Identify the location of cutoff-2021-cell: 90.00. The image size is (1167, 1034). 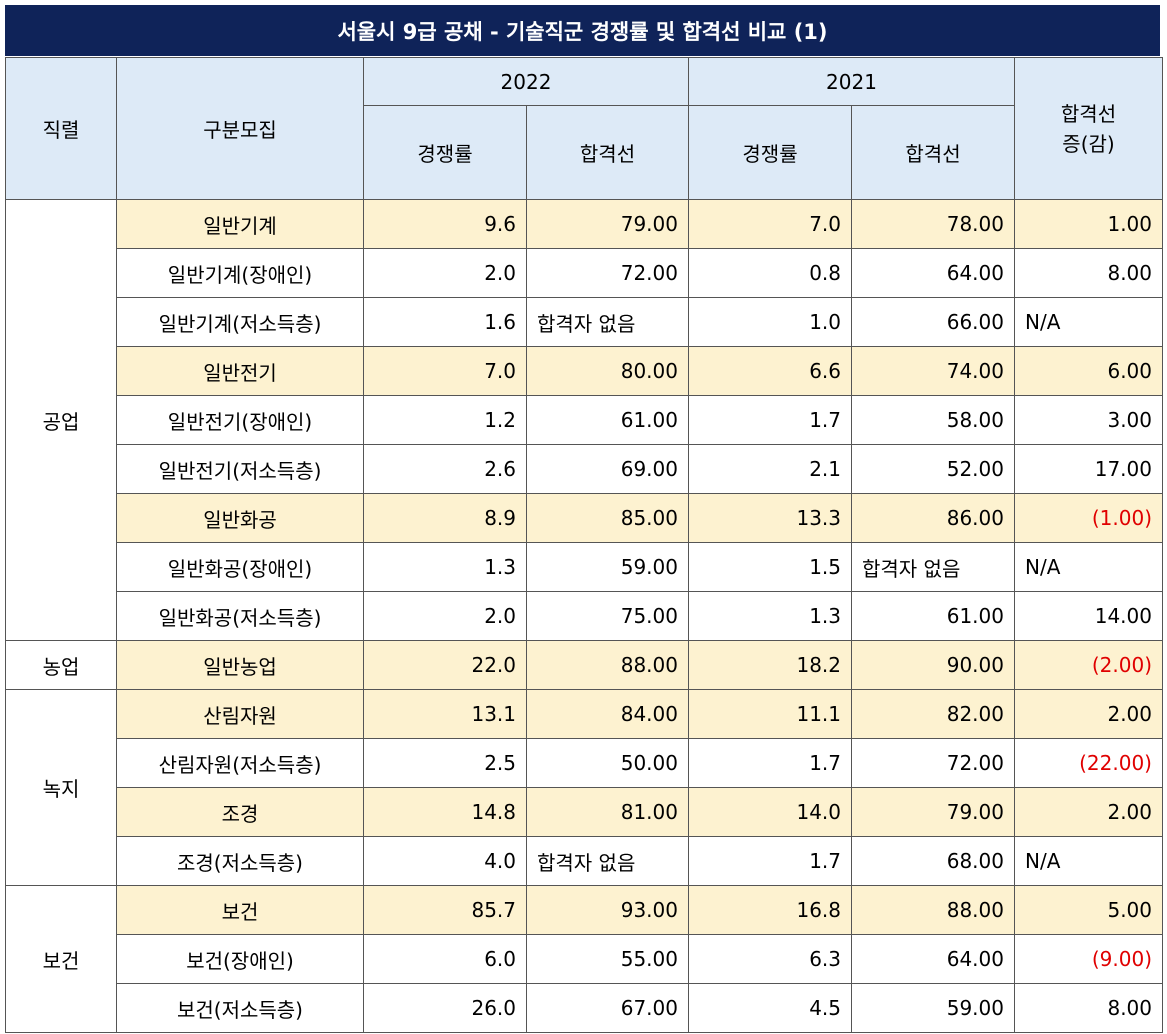
(933, 665).